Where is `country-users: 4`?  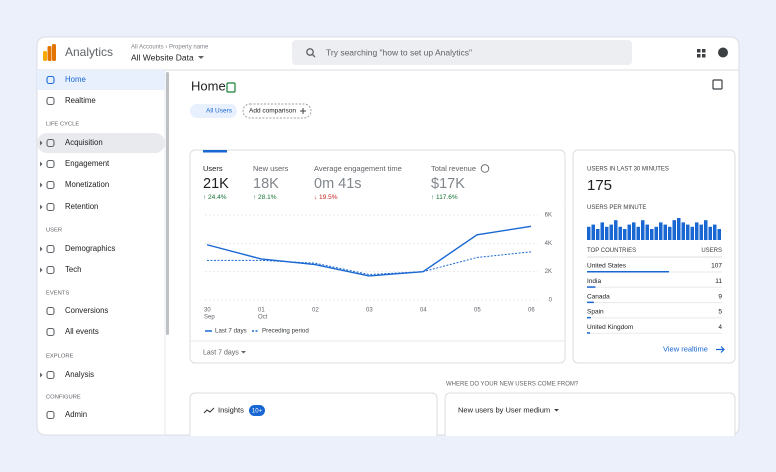 country-users: 4 is located at coordinates (720, 327).